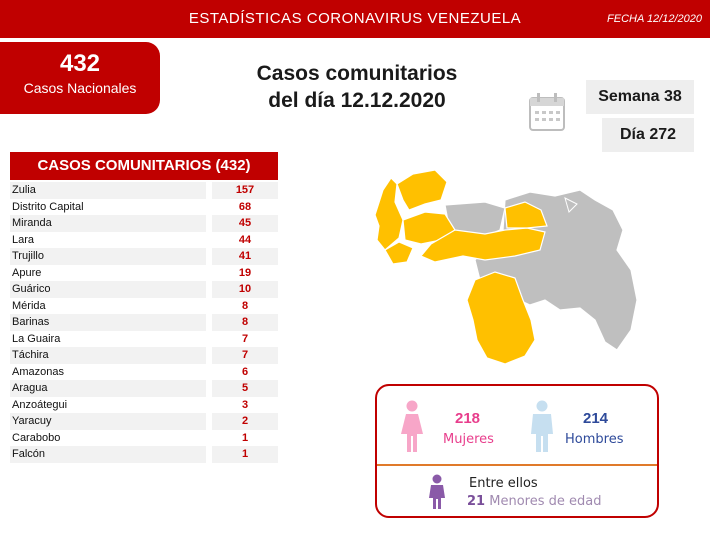 The width and height of the screenshot is (710, 535). I want to click on table-row: Miranda 45, so click(144, 223).